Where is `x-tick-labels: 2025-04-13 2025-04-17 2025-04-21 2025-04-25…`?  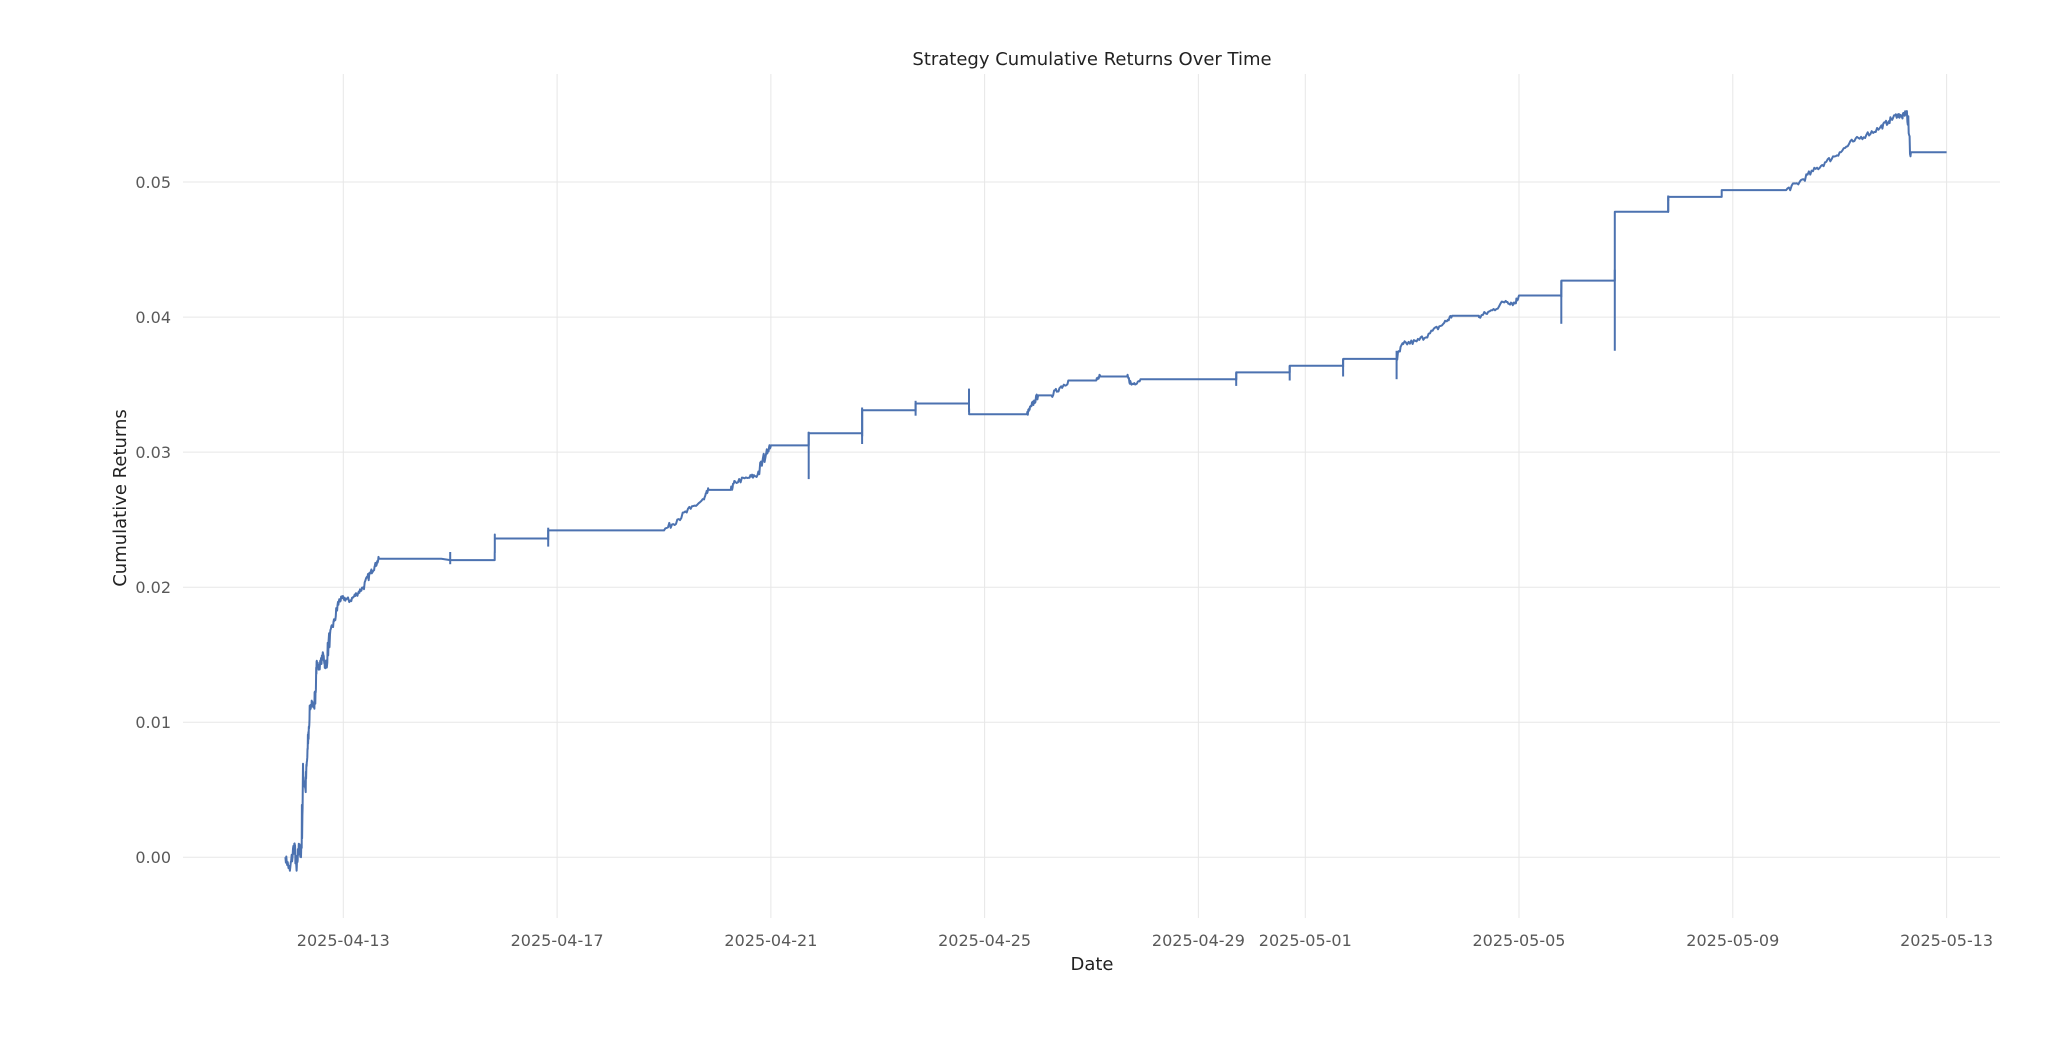 x-tick-labels: 2025-04-13 2025-04-17 2025-04-21 2025-04-25… is located at coordinates (1145, 940).